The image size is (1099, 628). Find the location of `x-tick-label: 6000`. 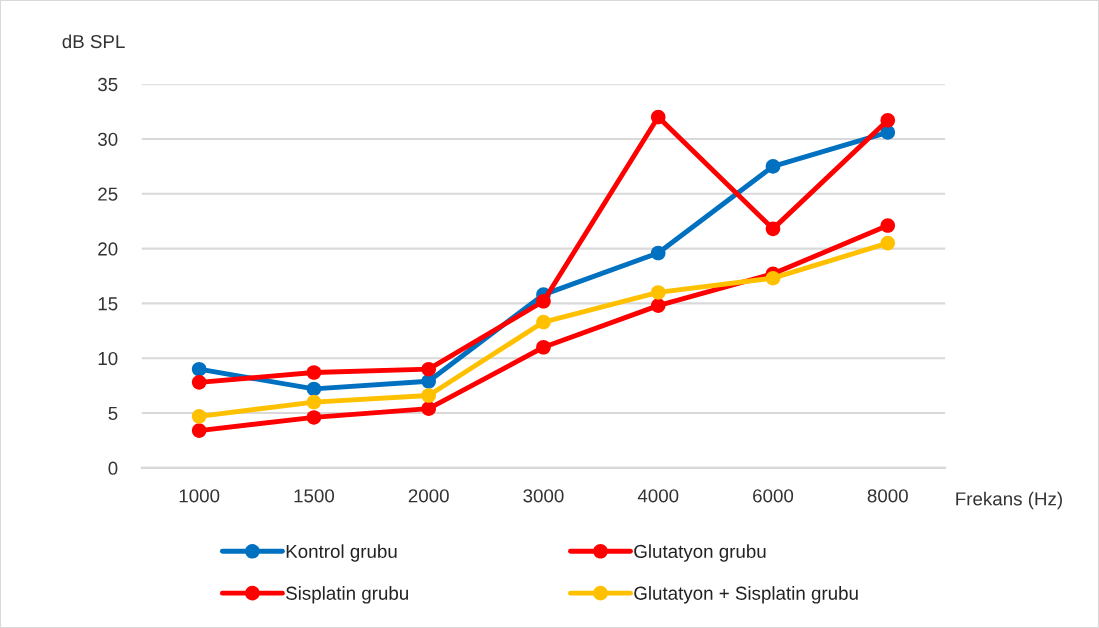

x-tick-label: 6000 is located at coordinates (773, 496).